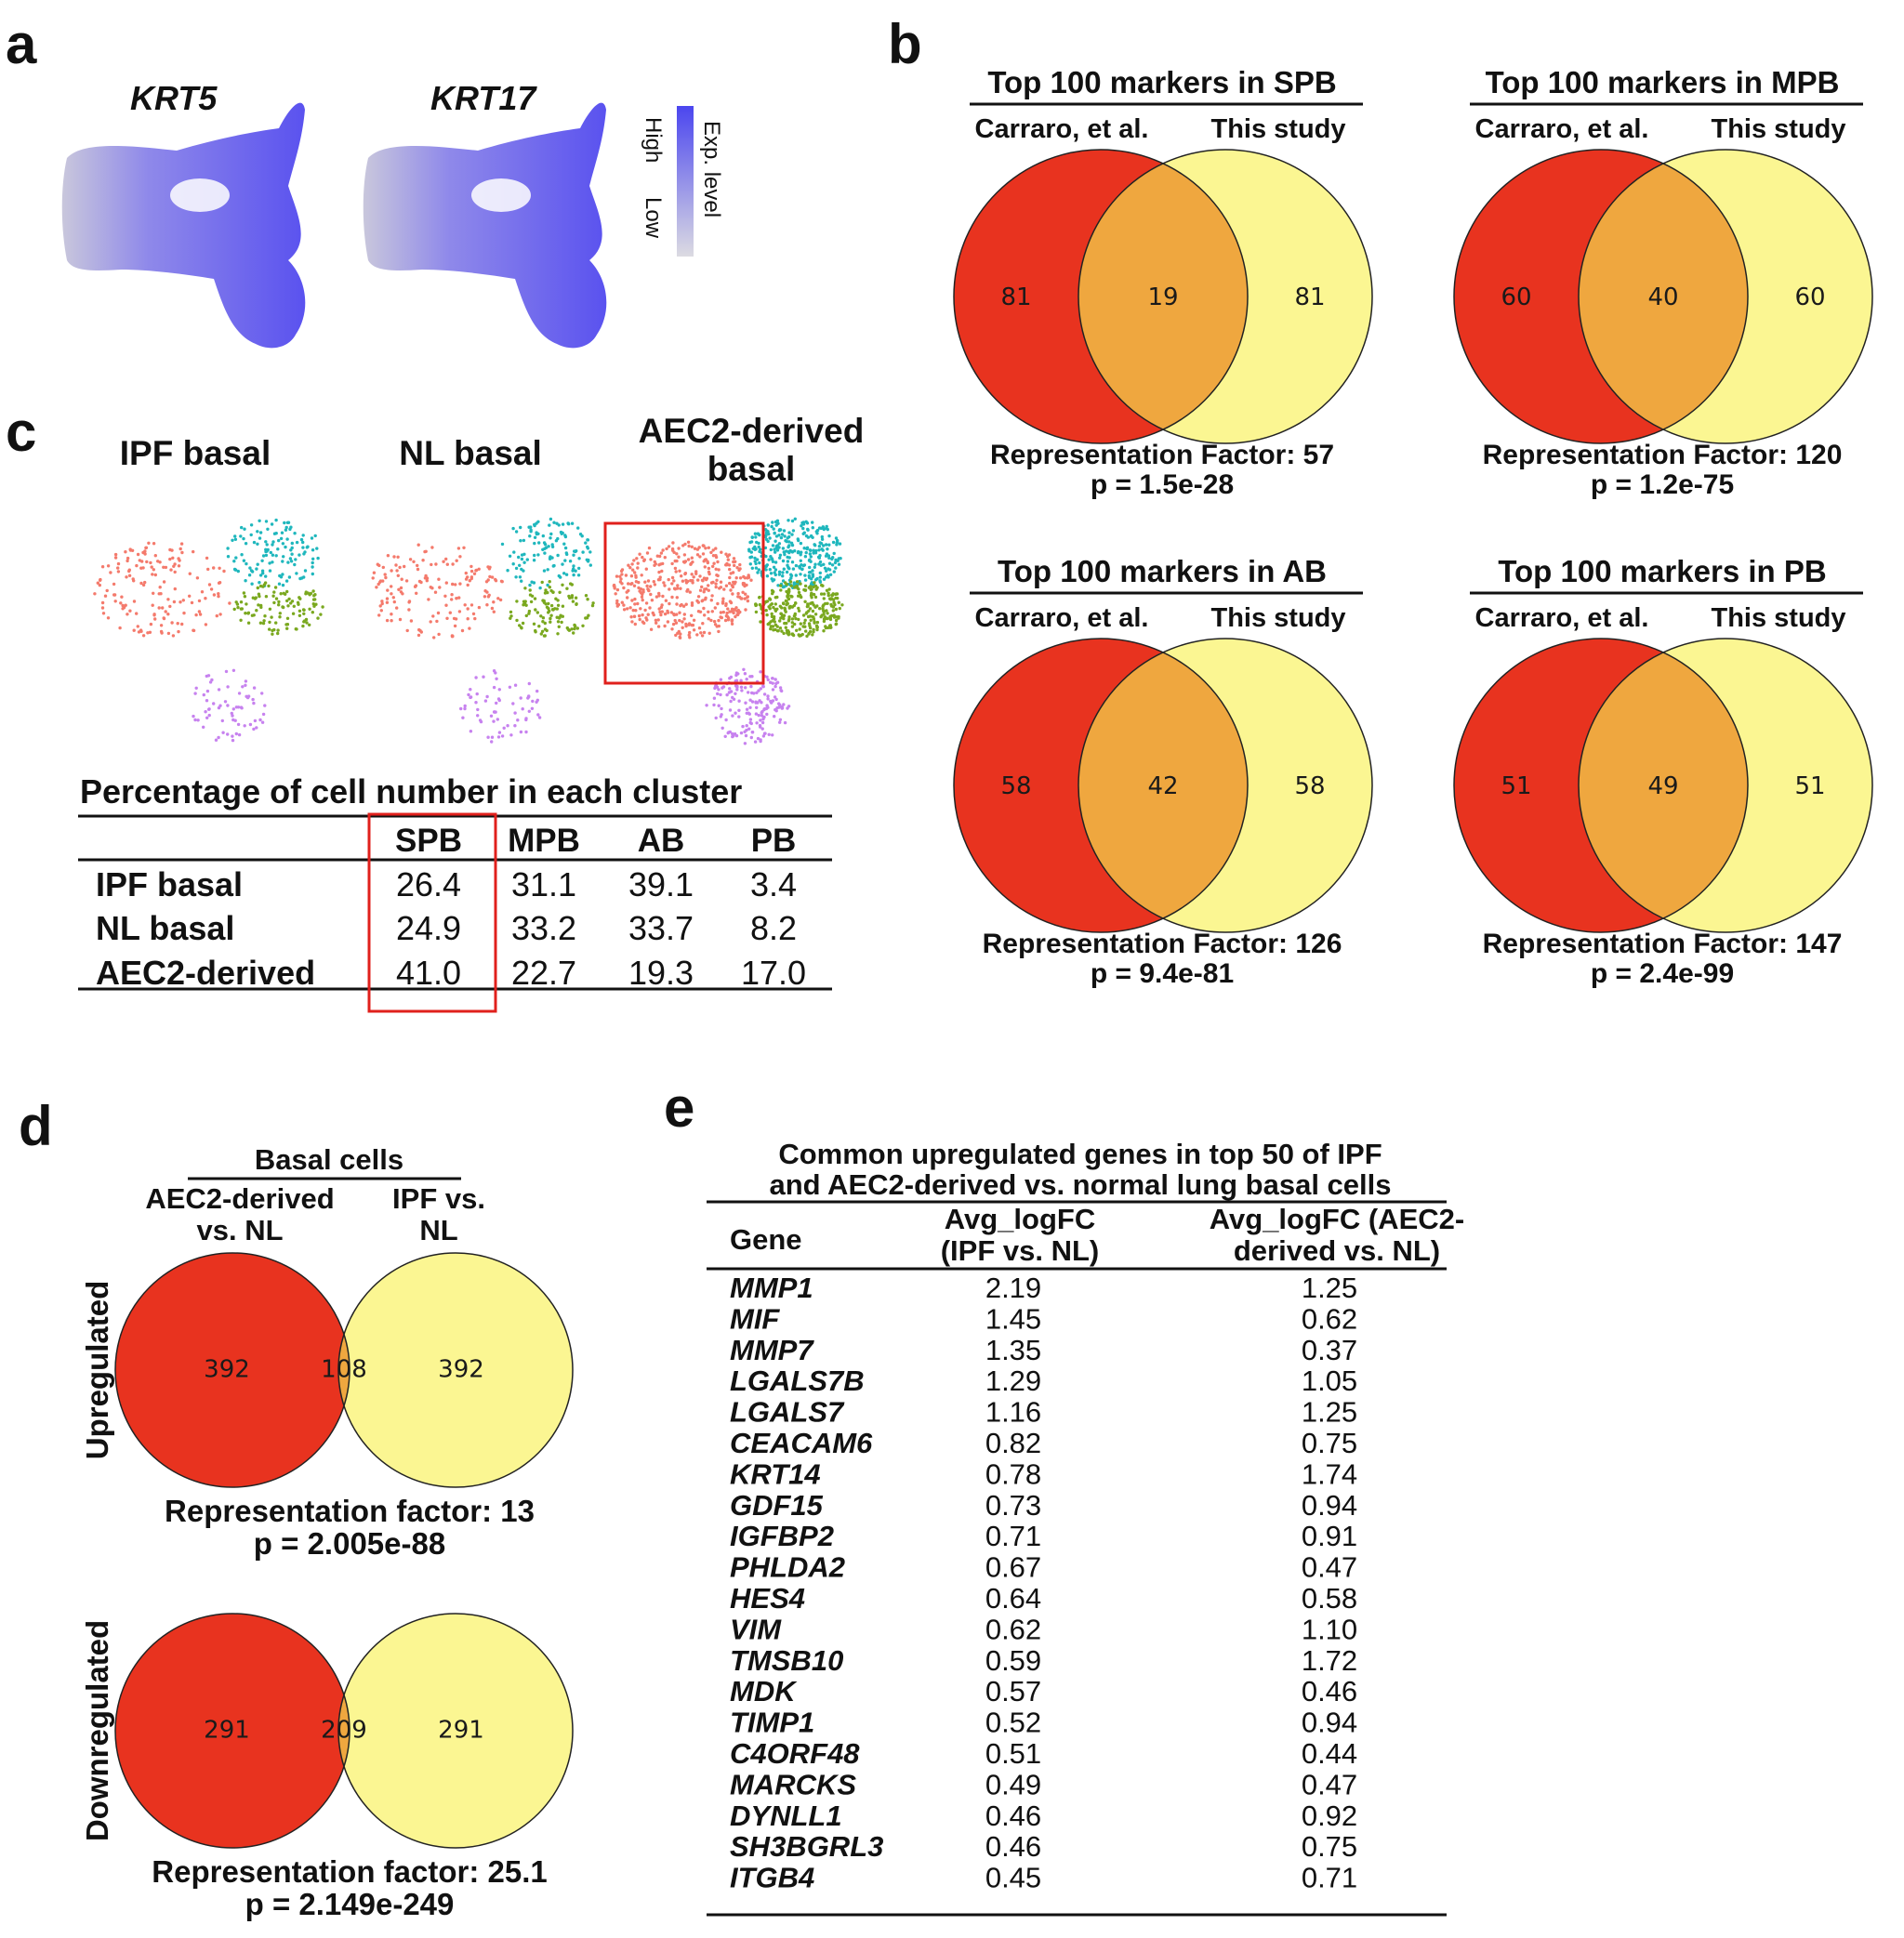  Describe the element at coordinates (227, 1370) in the screenshot. I see `venn-d-1-left-only-count: 392` at that location.